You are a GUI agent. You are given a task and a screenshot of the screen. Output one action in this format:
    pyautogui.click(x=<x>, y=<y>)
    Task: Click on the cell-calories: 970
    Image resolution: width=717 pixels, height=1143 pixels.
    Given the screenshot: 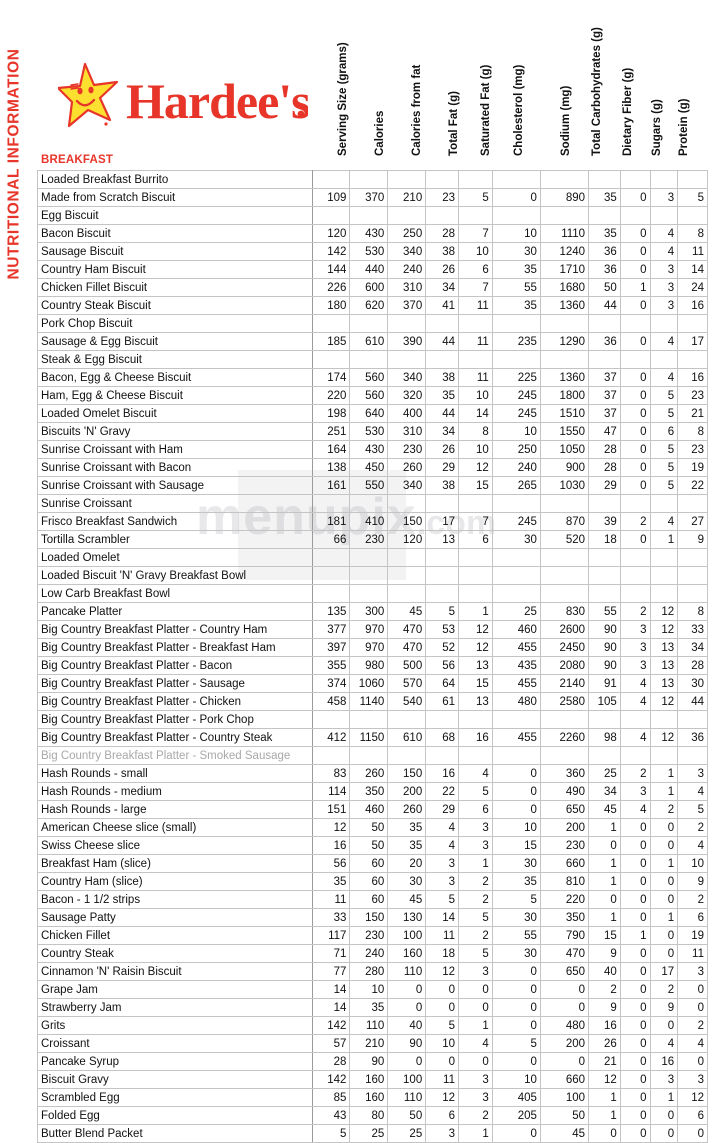 What is the action you would take?
    pyautogui.click(x=369, y=629)
    